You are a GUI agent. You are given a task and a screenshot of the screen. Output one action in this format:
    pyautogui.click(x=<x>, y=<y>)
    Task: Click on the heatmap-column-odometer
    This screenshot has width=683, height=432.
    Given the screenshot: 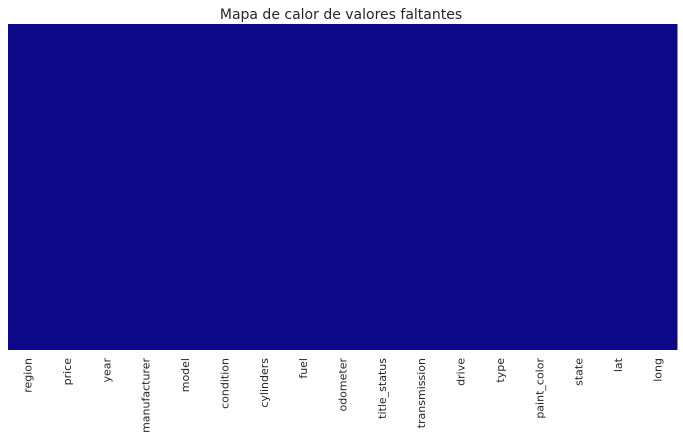 What is the action you would take?
    pyautogui.click(x=342, y=187)
    